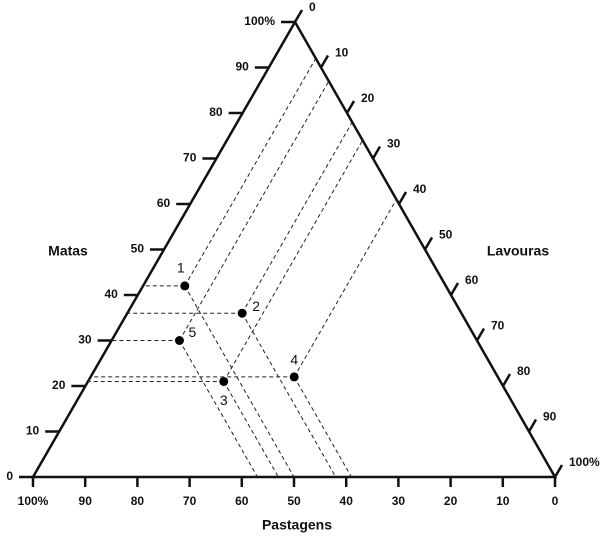 The height and width of the screenshot is (536, 605). What do you see at coordinates (297, 525) in the screenshot?
I see `bottom-axis-title: Pastagens` at bounding box center [297, 525].